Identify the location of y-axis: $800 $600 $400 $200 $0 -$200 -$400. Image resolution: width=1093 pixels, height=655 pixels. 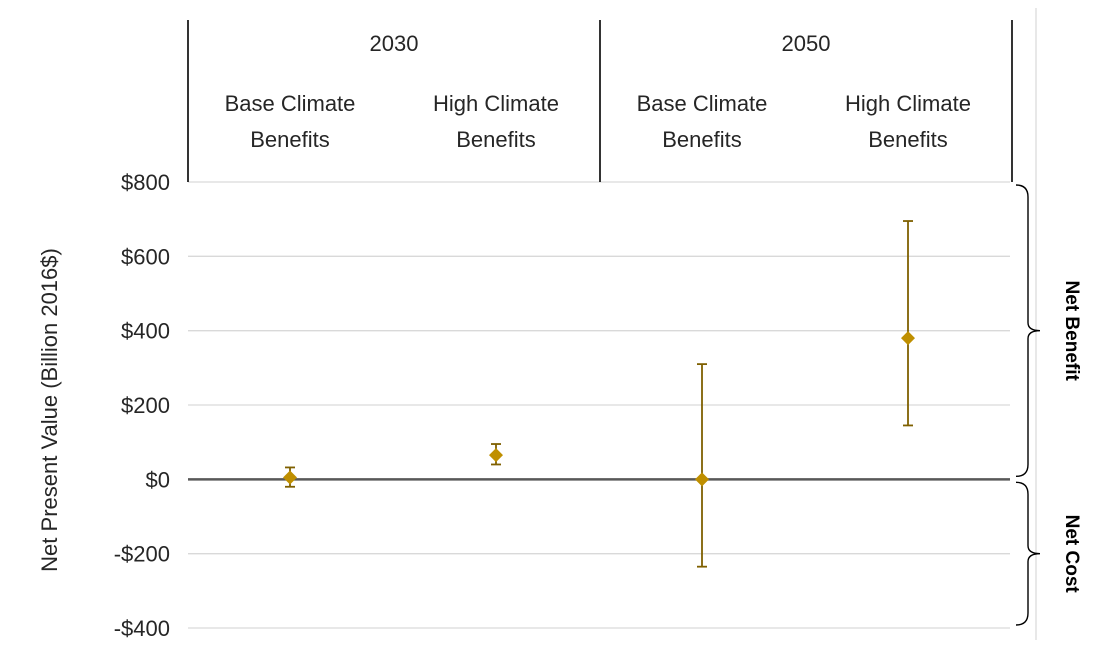
(142, 405).